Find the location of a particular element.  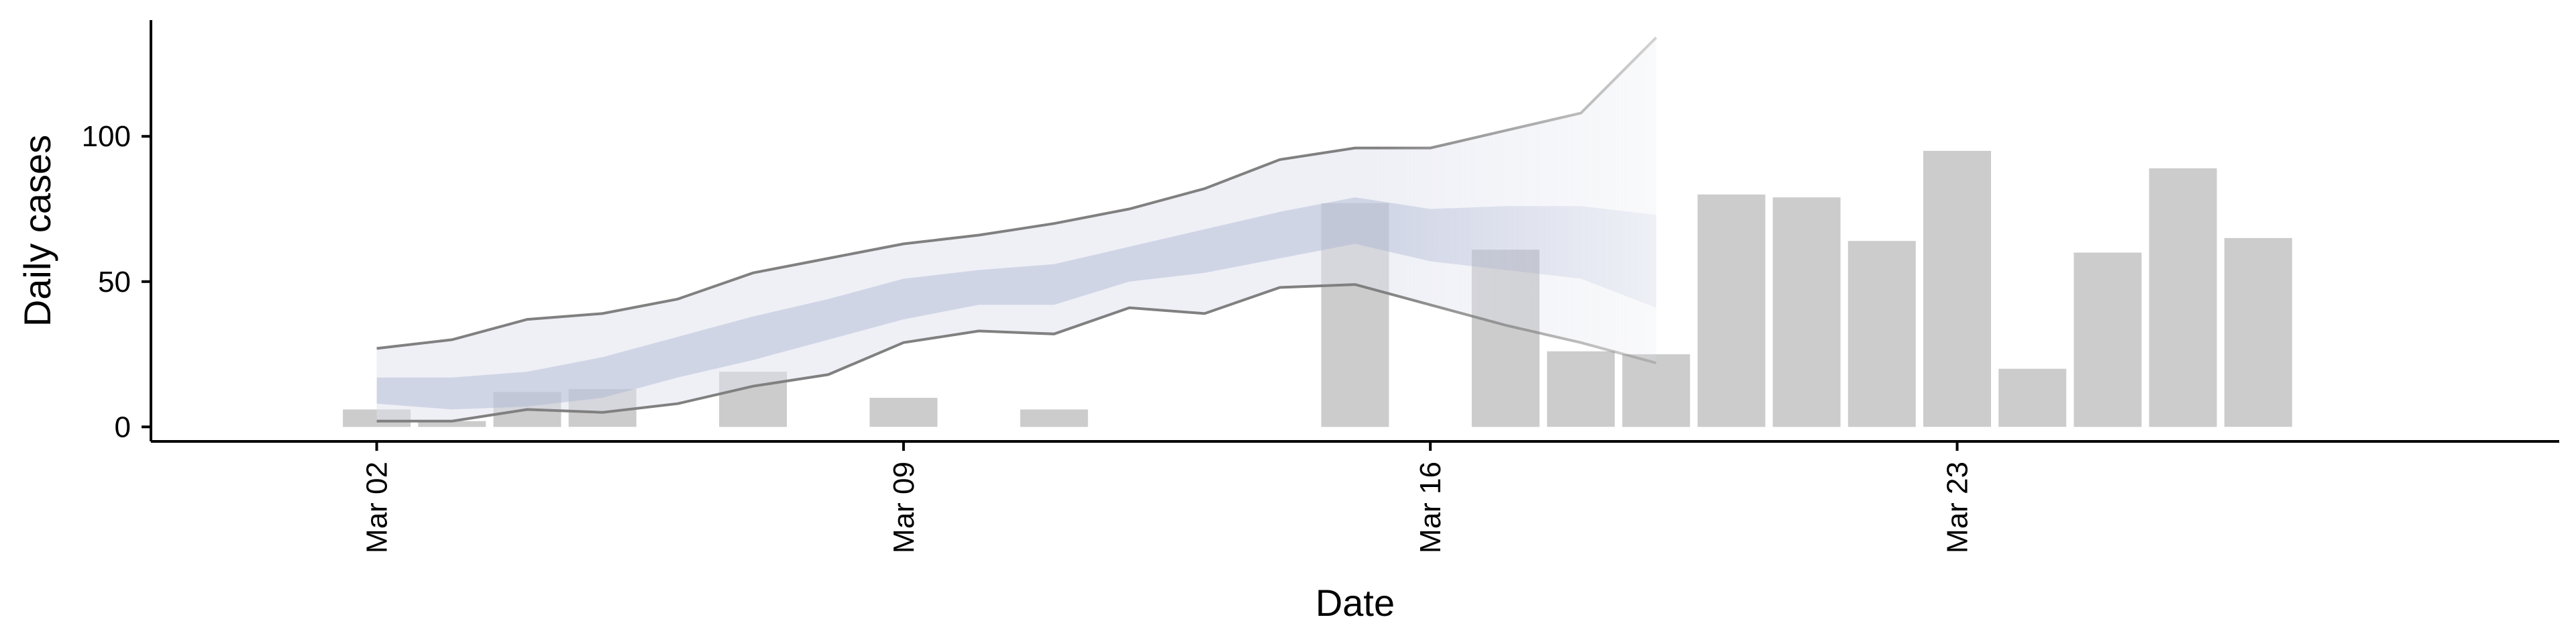

lower-bound-line is located at coordinates (1016, 353).